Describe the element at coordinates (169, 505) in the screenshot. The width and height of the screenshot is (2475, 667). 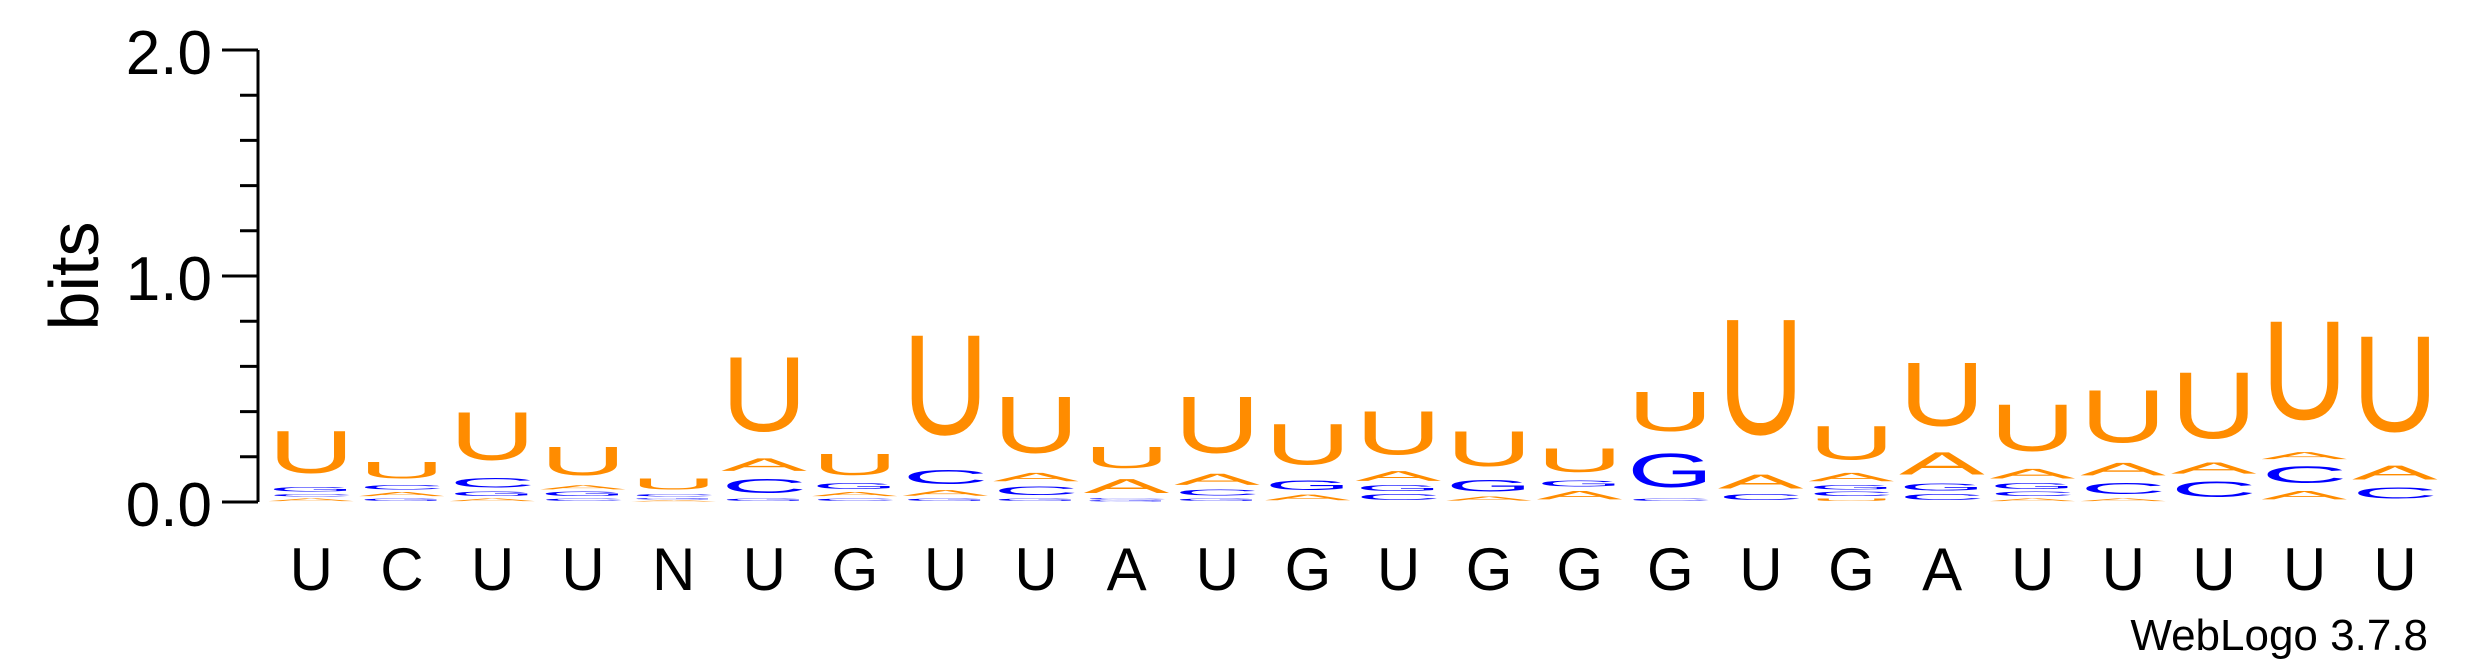
I see `y-tick-label-0: 0.0` at that location.